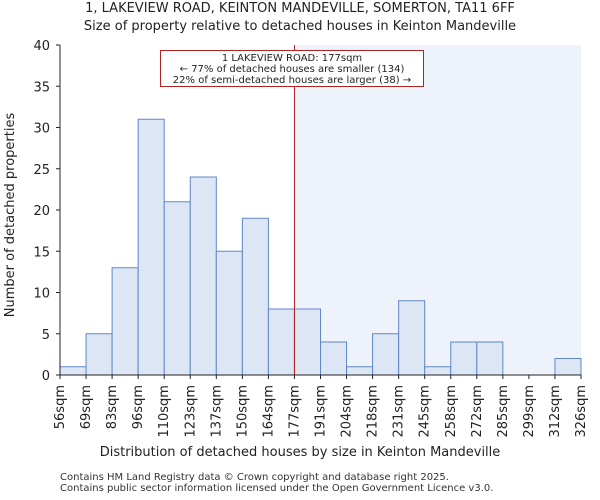  I want to click on x-tick-label: 56sqm, so click(60, 407).